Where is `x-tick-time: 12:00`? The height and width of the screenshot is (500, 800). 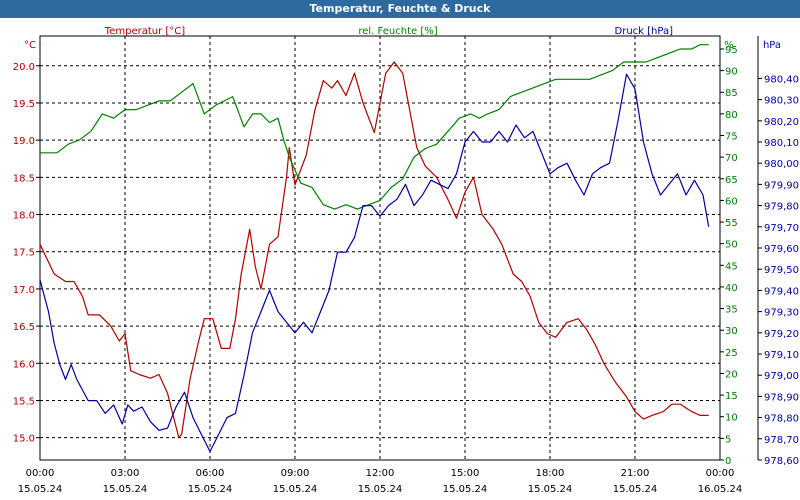
x-tick-time: 12:00 is located at coordinates (380, 473).